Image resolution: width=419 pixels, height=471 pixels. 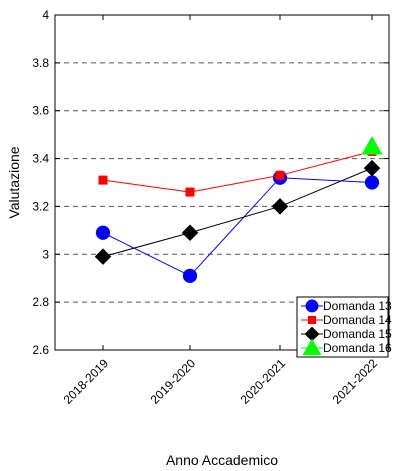 I want to click on y-tick-label: 3.8, so click(x=40, y=63).